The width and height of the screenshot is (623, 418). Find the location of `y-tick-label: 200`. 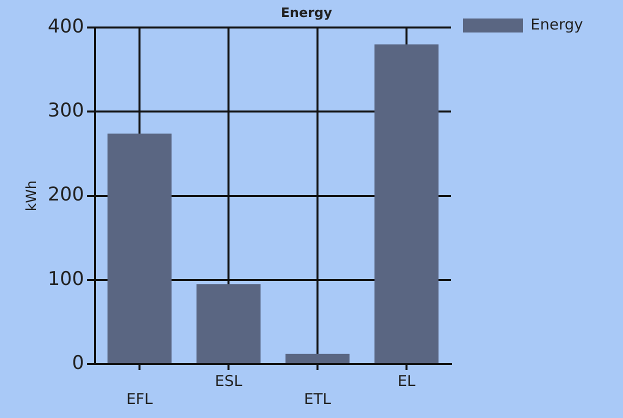

y-tick-label: 200 is located at coordinates (66, 195).